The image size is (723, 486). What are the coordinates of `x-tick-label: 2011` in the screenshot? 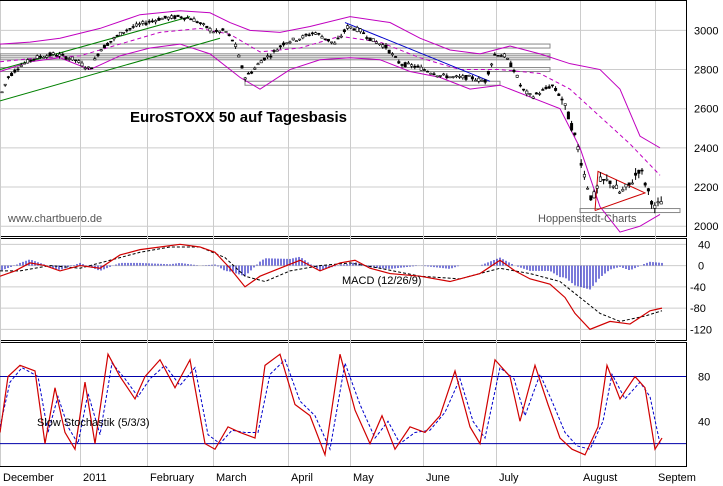 It's located at (95, 478).